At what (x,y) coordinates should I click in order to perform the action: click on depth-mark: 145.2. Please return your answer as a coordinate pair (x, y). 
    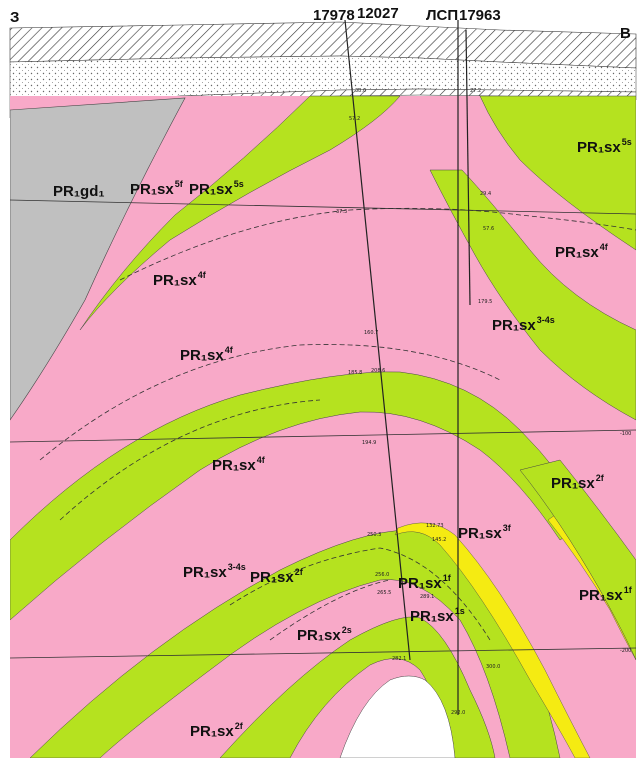
    Looking at the image, I should click on (439, 540).